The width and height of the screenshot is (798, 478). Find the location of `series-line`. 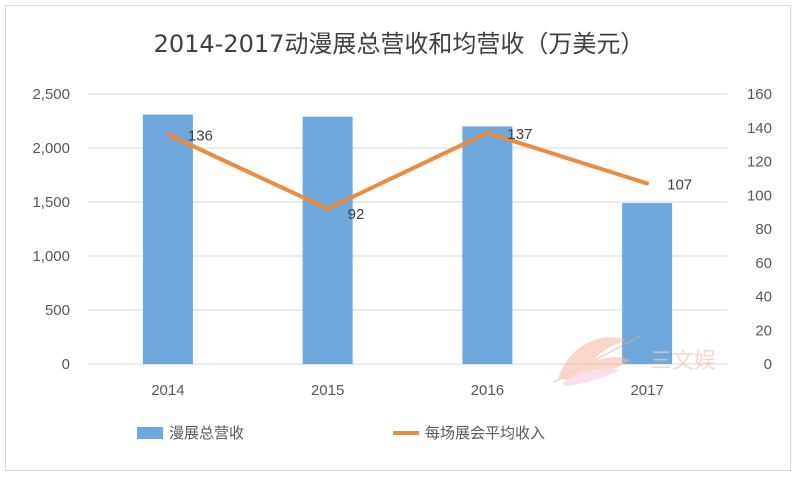

series-line is located at coordinates (407, 170).